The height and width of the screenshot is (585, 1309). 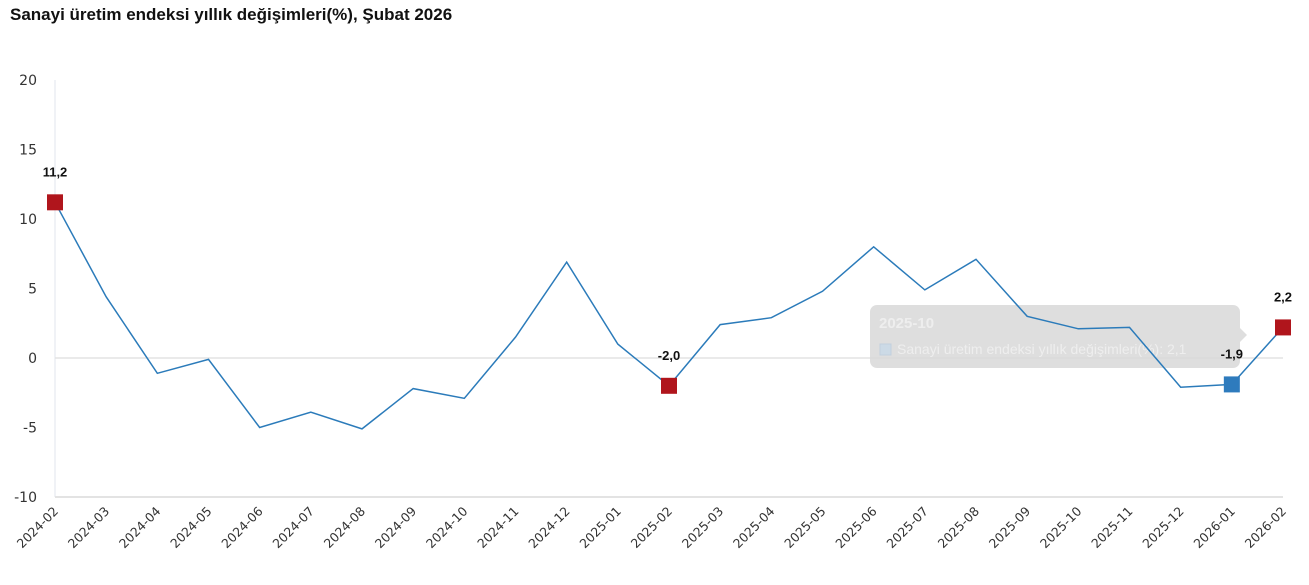 I want to click on x-tick-label: 2024-09, so click(x=396, y=527).